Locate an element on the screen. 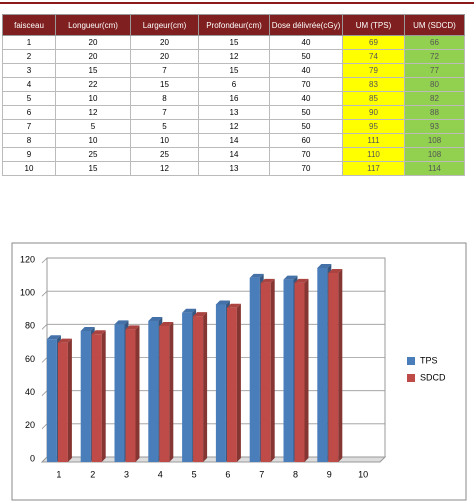  table-cell: 93 is located at coordinates (434, 126).